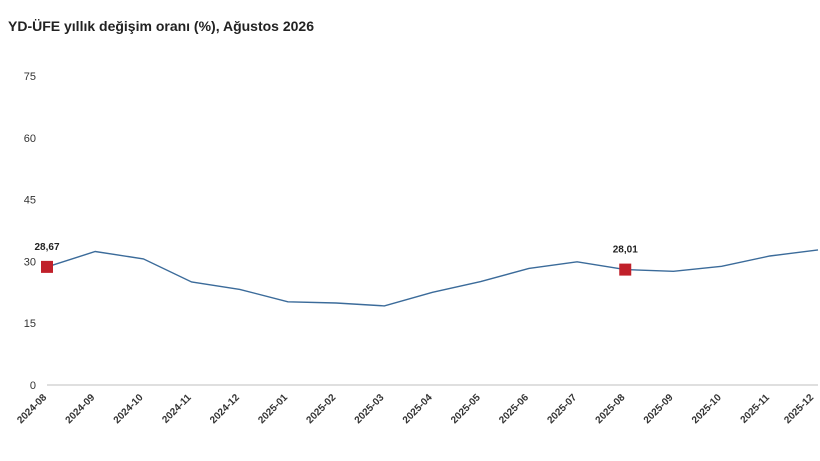 Image resolution: width=820 pixels, height=461 pixels. I want to click on highlight-markers: 28,67 28,01, so click(336, 259).